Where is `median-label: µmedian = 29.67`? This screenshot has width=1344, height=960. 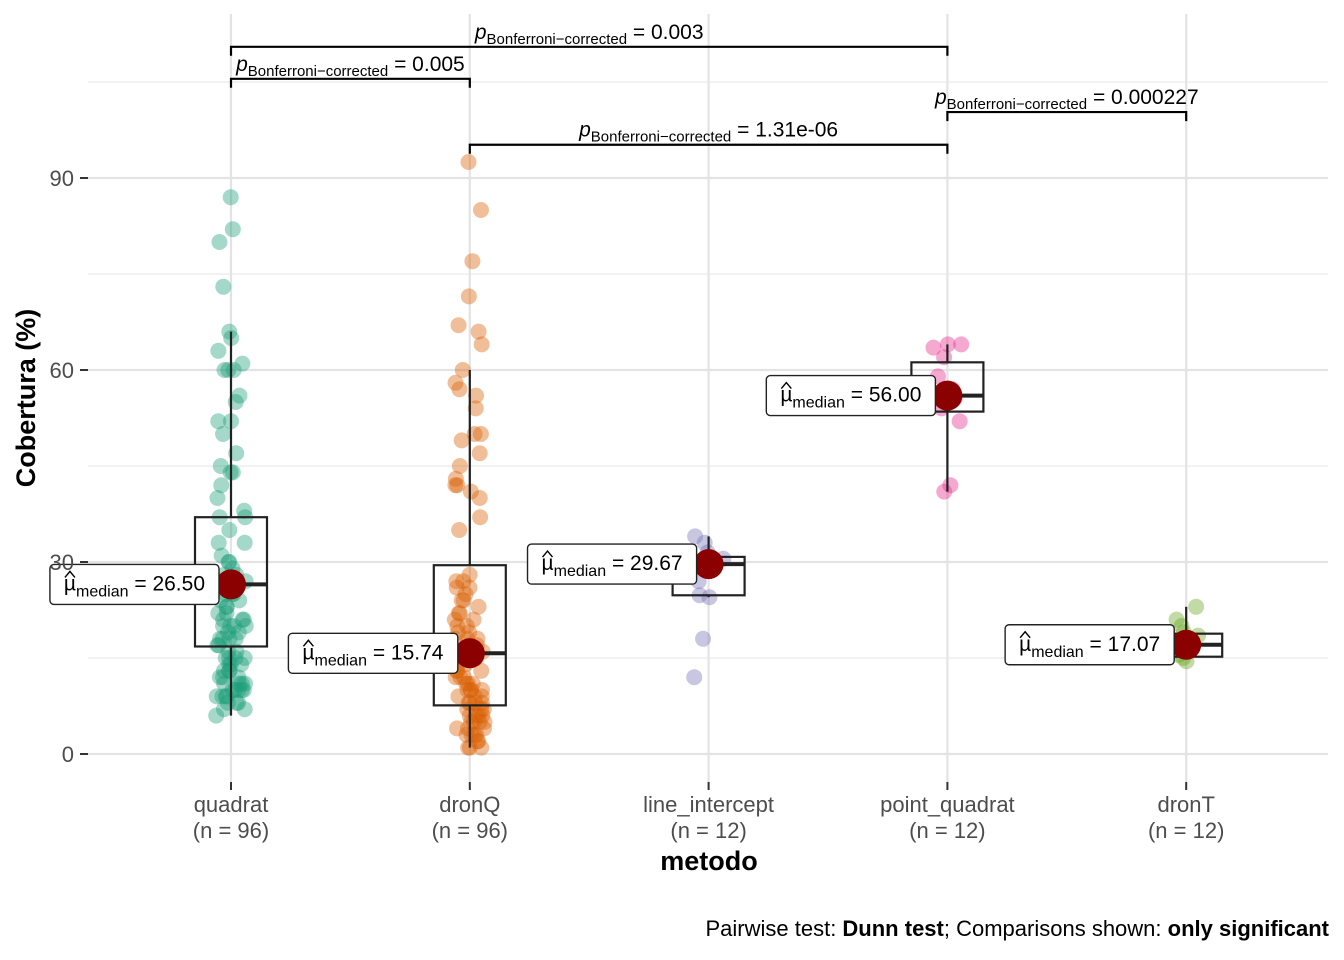 median-label: µmedian = 29.67 is located at coordinates (612, 564).